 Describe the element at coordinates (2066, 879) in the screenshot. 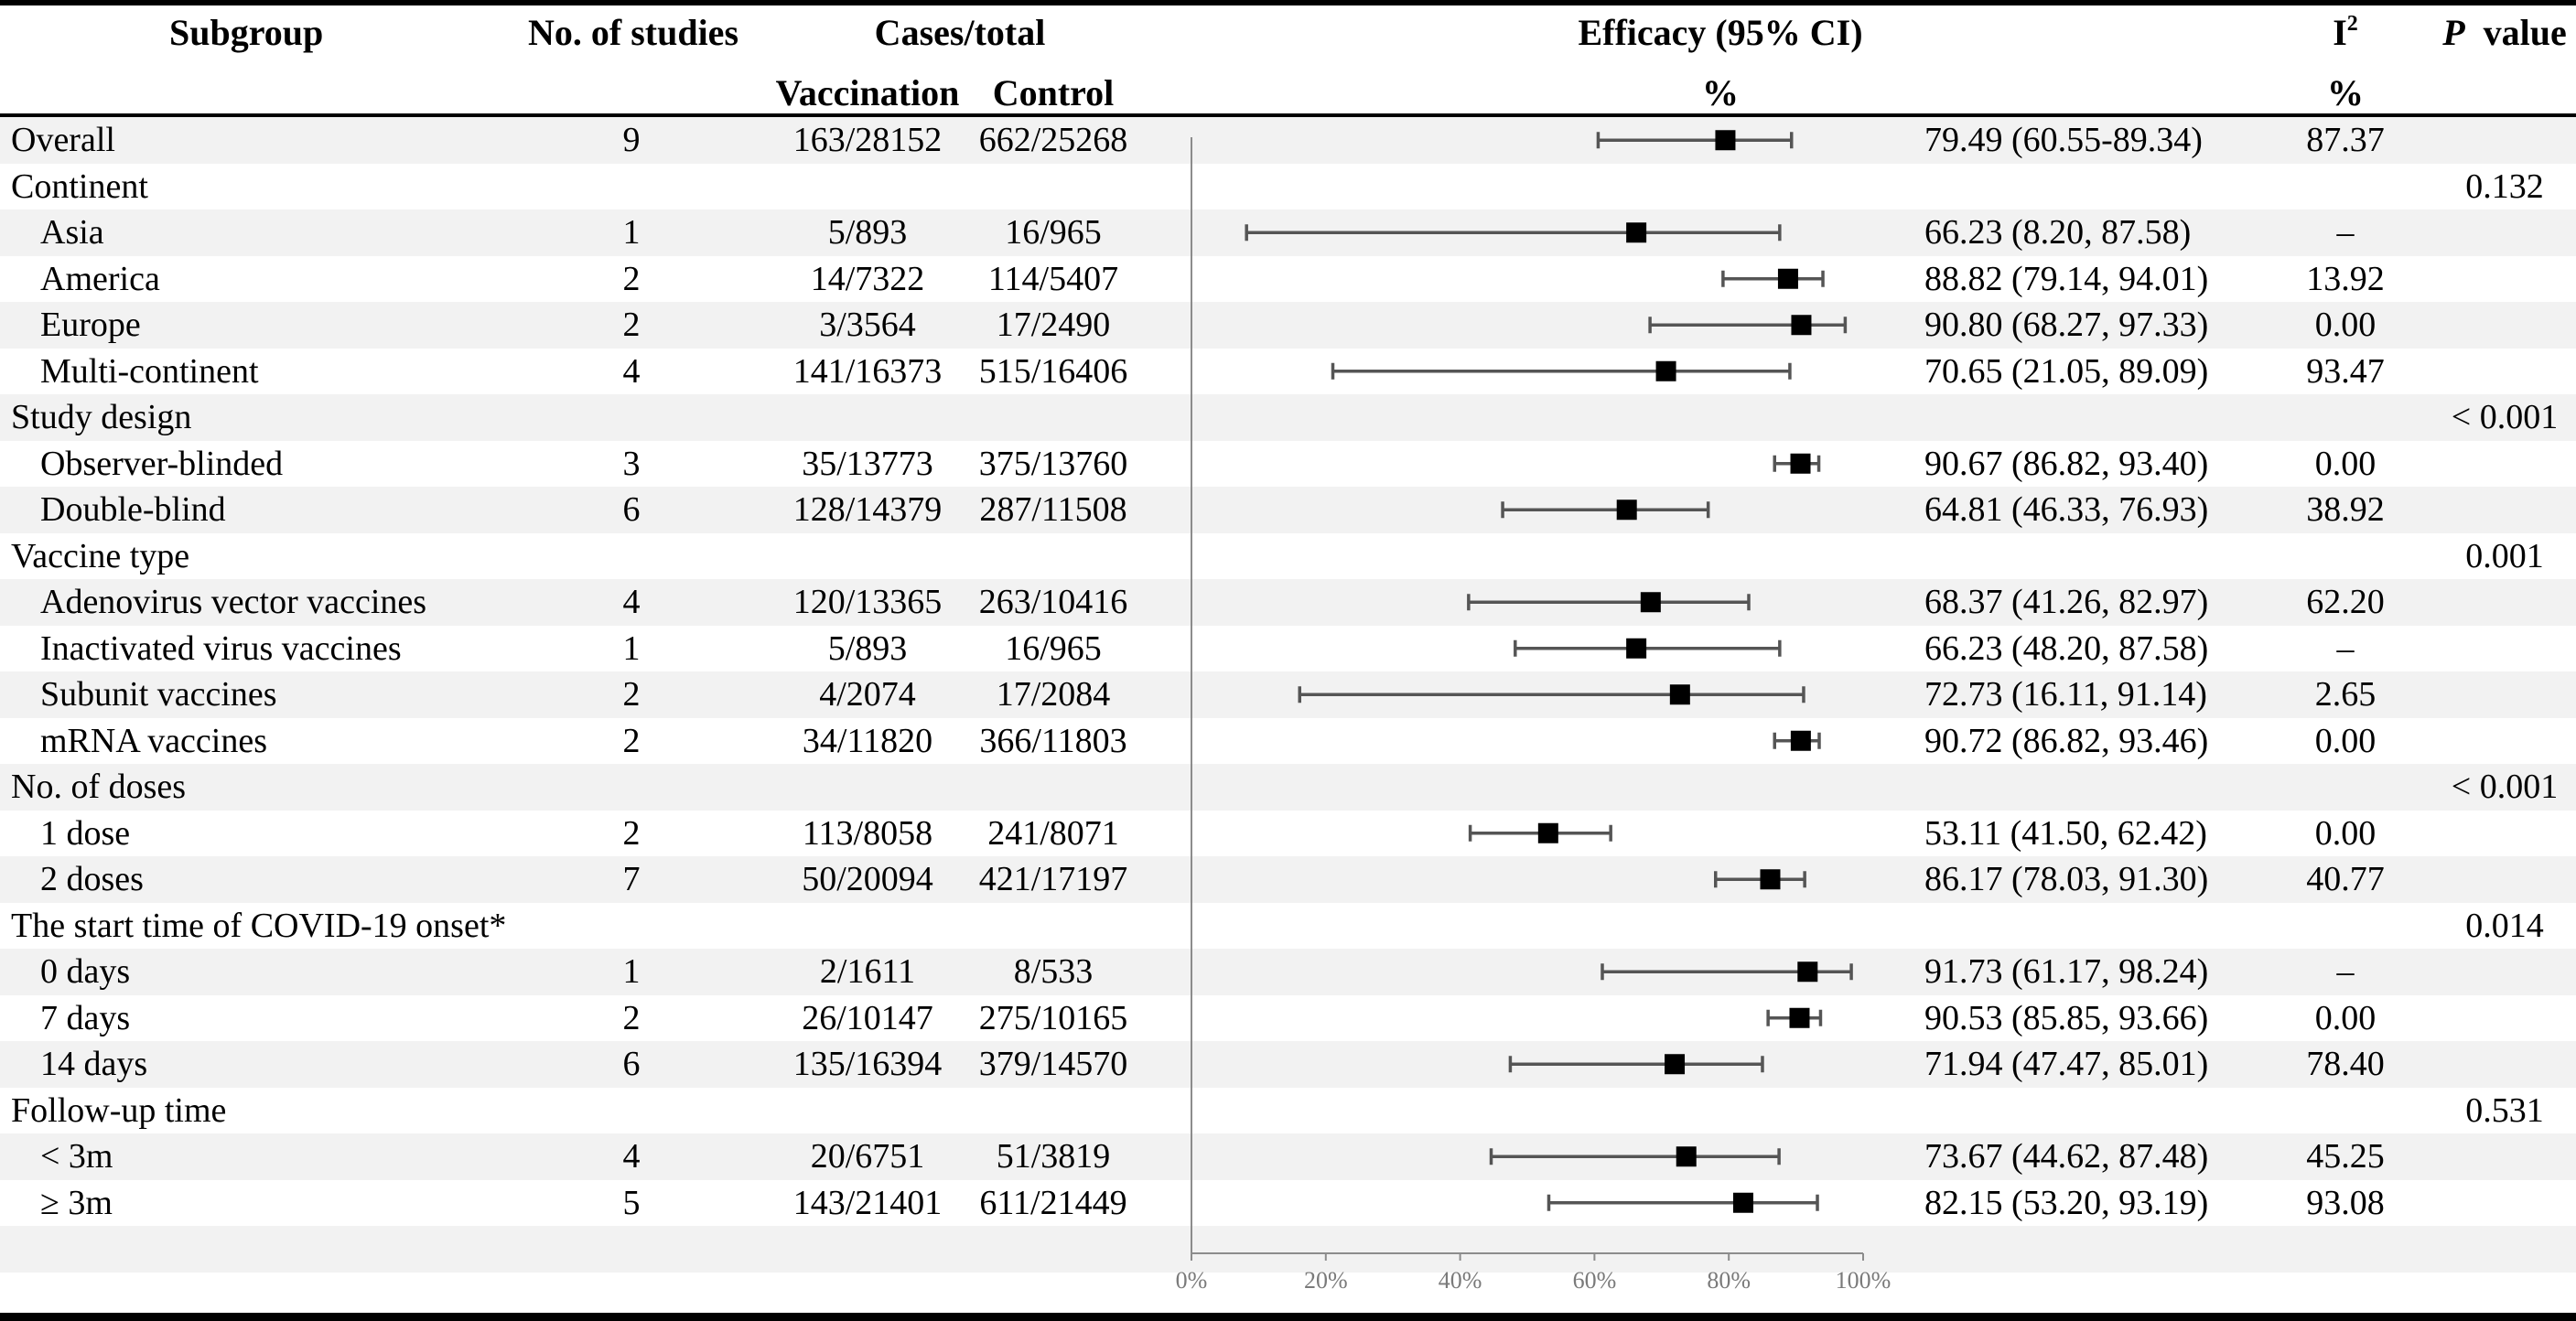

I see `row-efficacy-ci: 86.17 (78.03, 91.30)` at that location.